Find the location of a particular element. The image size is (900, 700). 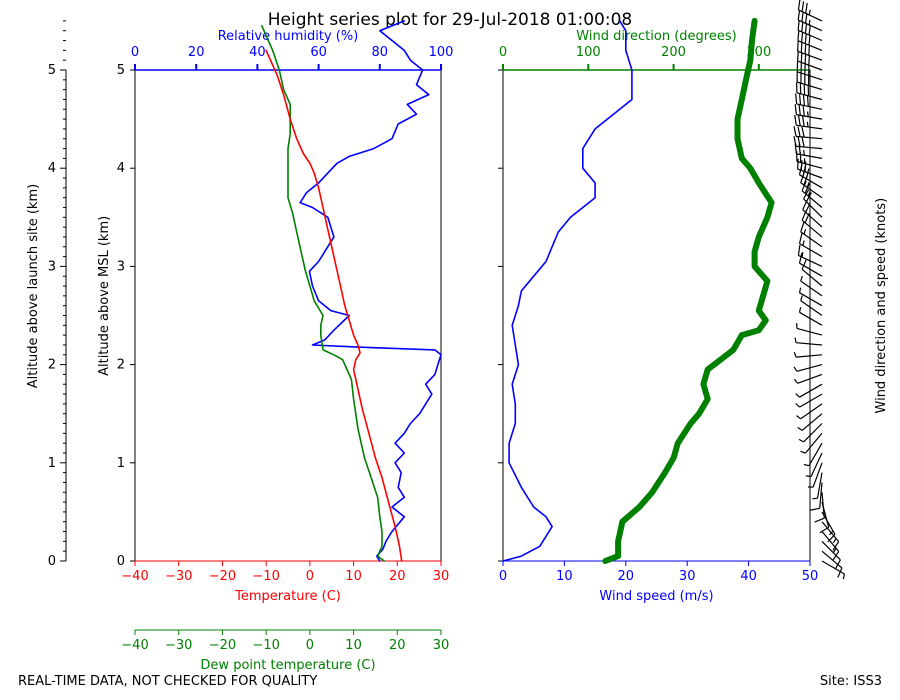

launch-altitude-tick-label: 0 is located at coordinates (52, 561).